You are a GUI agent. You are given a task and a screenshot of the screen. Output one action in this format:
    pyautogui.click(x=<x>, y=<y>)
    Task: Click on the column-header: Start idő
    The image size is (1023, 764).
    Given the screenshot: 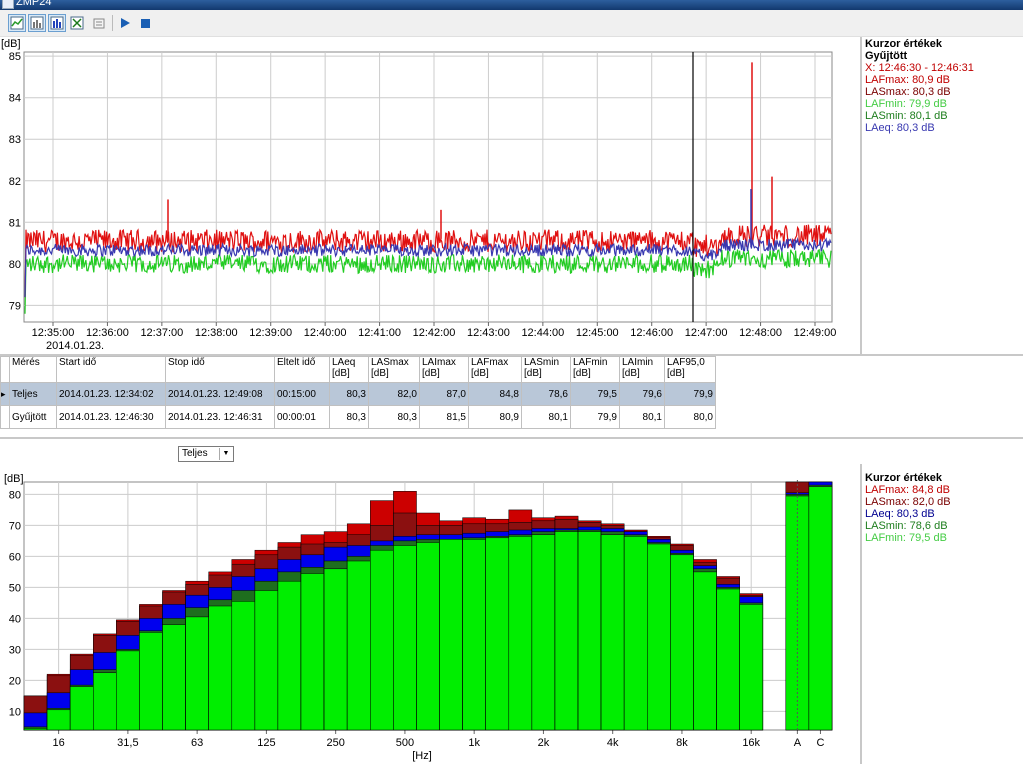 What is the action you would take?
    pyautogui.click(x=111, y=369)
    